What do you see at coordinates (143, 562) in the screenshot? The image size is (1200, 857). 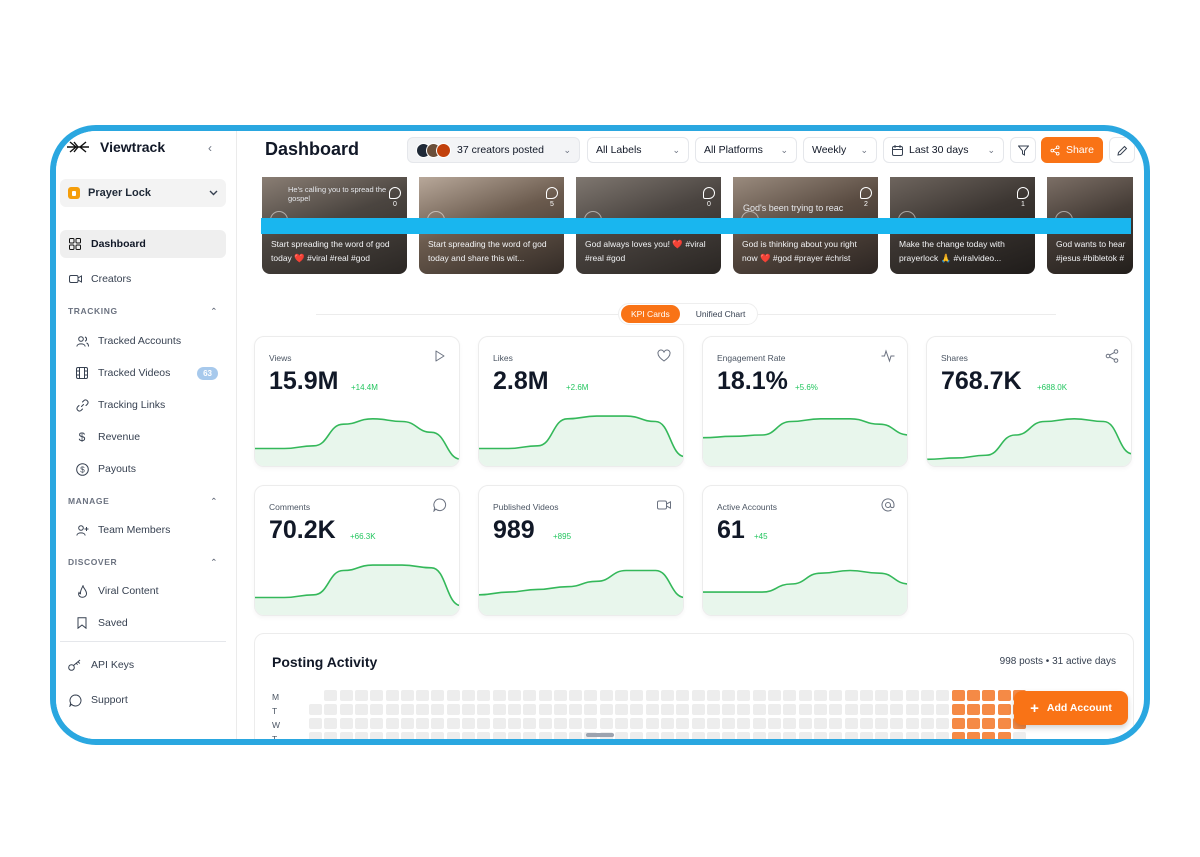 I see `section-discover: DISCOVER ⌃` at bounding box center [143, 562].